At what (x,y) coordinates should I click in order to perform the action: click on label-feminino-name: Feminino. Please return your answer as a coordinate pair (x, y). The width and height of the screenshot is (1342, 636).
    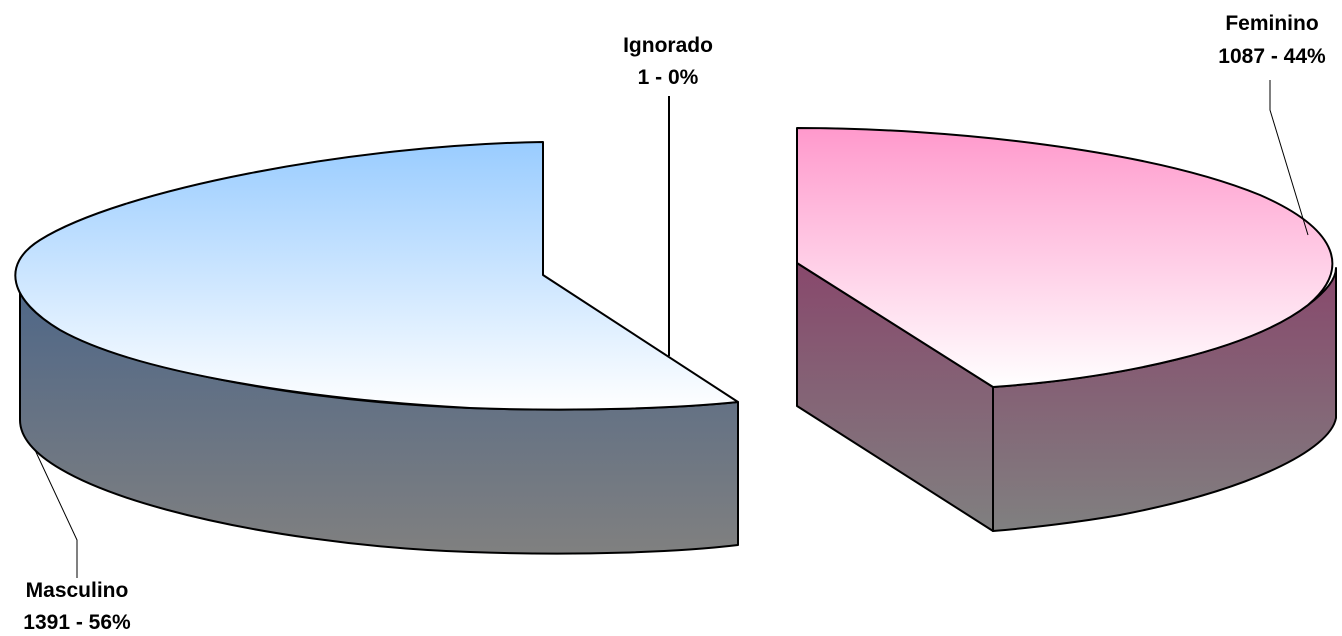
    Looking at the image, I should click on (1271, 23).